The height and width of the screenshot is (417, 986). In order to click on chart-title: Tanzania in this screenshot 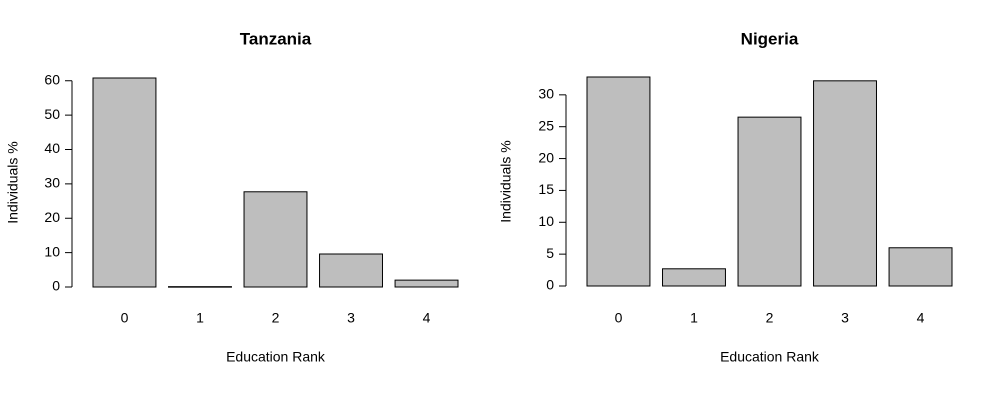, I will do `click(276, 38)`.